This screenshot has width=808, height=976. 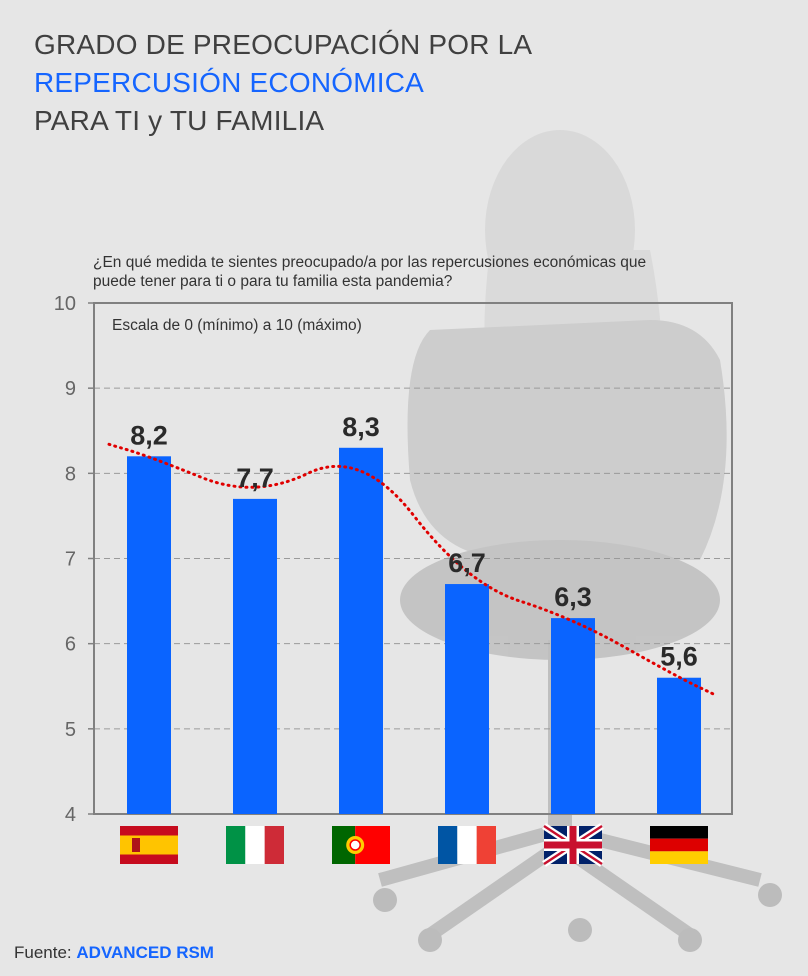 I want to click on y-tick-label: 9, so click(x=70, y=389).